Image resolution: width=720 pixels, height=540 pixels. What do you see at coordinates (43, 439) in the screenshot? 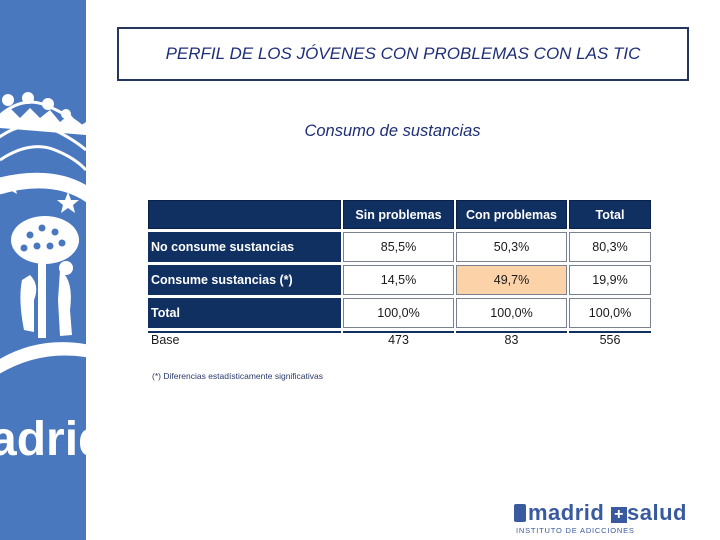
I see `side-band-text: adrid` at bounding box center [43, 439].